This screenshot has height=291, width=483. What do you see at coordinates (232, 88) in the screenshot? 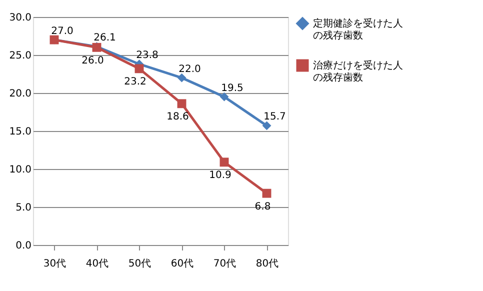
I see `data-label: 19.5` at bounding box center [232, 88].